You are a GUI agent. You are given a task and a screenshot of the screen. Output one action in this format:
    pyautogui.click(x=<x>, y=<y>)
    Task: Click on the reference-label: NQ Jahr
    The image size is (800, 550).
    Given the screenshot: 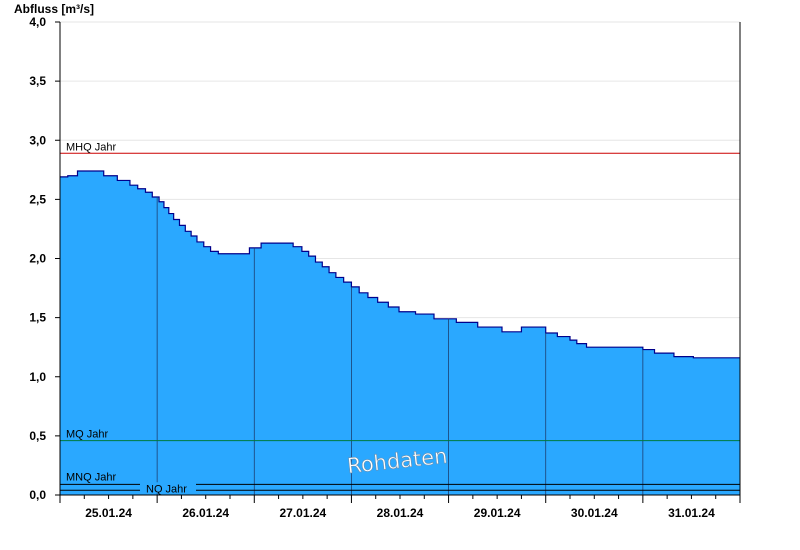 What is the action you would take?
    pyautogui.click(x=166, y=489)
    